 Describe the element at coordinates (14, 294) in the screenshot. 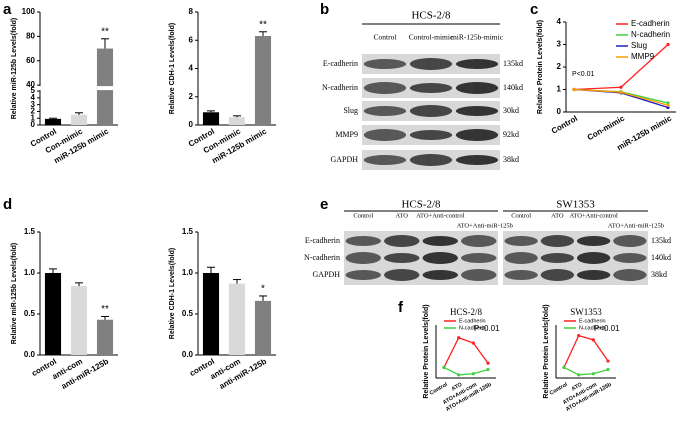

I see `y-axis-label: Relative miR-125b Levels(fold)` at that location.